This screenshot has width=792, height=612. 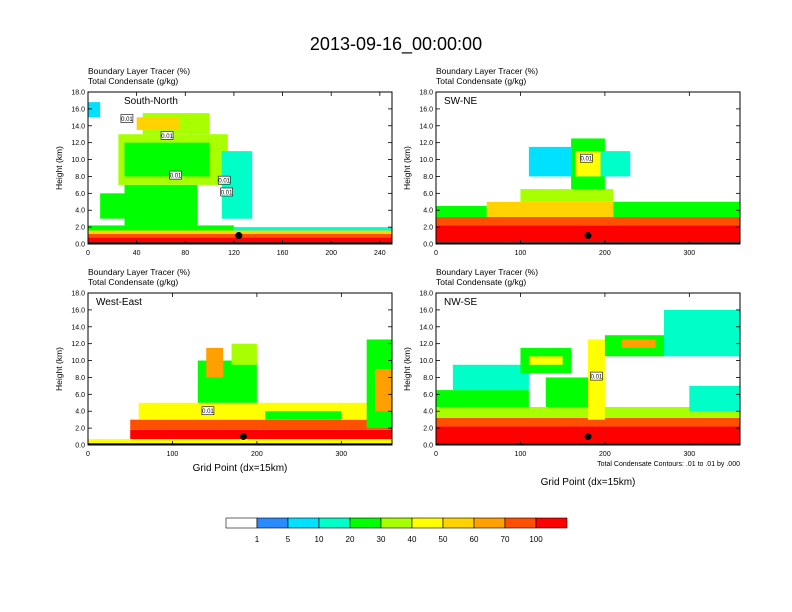 What do you see at coordinates (380, 253) in the screenshot?
I see `x-tick-label: 240` at bounding box center [380, 253].